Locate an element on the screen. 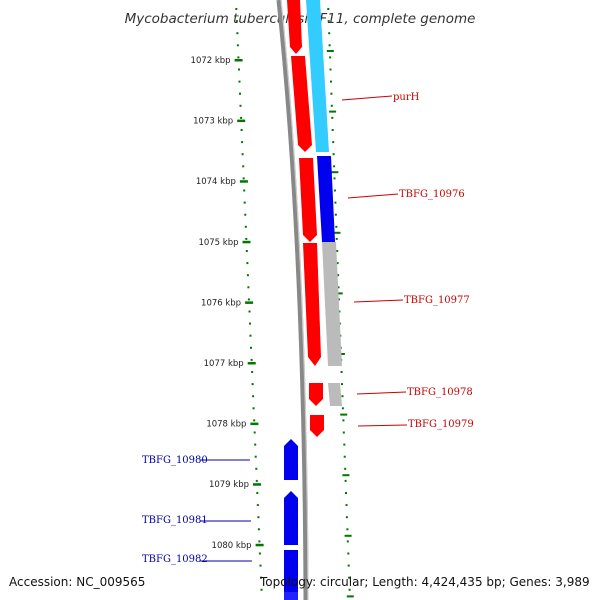 The image size is (600, 600). gene-label-tbfg-10979: TBFG_10979 is located at coordinates (441, 424).